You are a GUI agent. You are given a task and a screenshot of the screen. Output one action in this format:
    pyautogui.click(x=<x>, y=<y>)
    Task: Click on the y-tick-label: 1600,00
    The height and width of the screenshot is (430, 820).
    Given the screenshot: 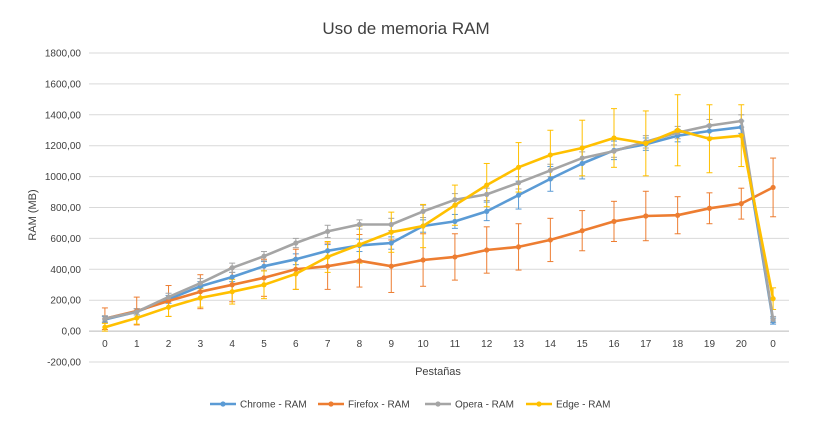 What is the action you would take?
    pyautogui.click(x=63, y=84)
    